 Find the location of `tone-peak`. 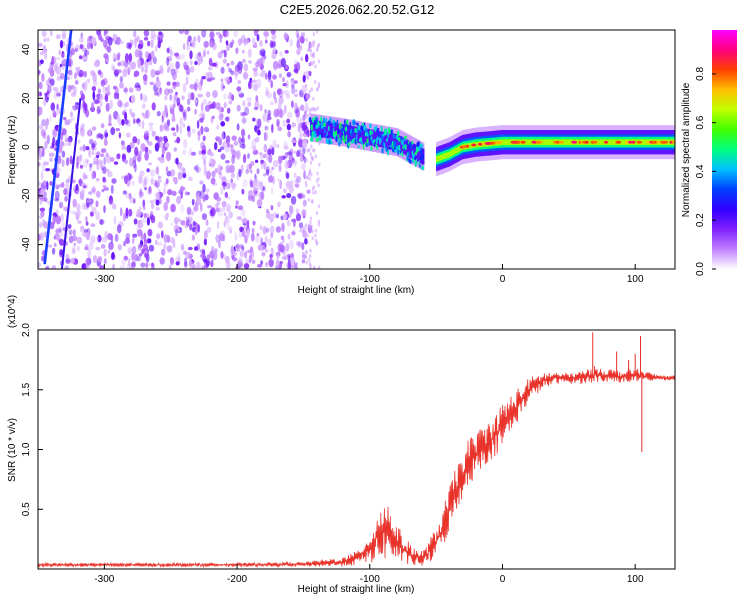

tone-peak is located at coordinates (539, 142).